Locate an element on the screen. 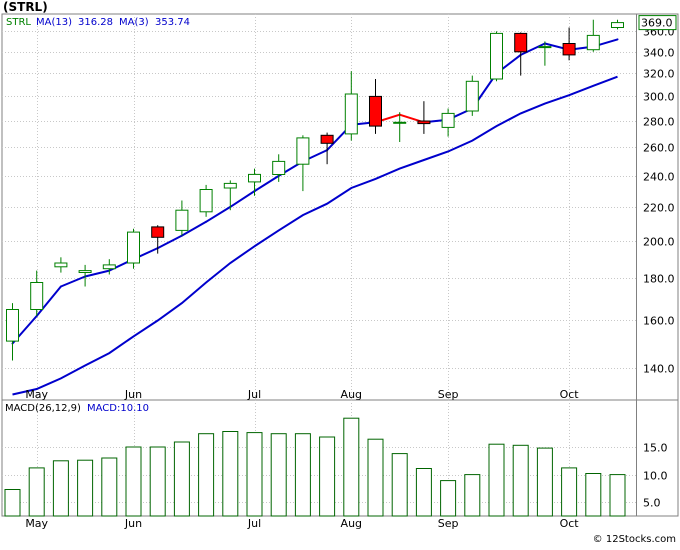  chart-title: (STRL) is located at coordinates (25, 7).